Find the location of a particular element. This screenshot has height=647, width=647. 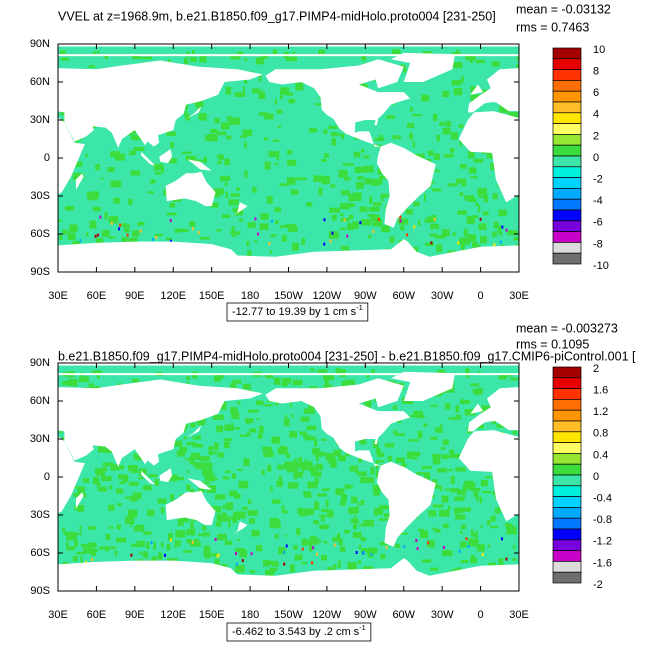

lon-label: 150E is located at coordinates (212, 296).